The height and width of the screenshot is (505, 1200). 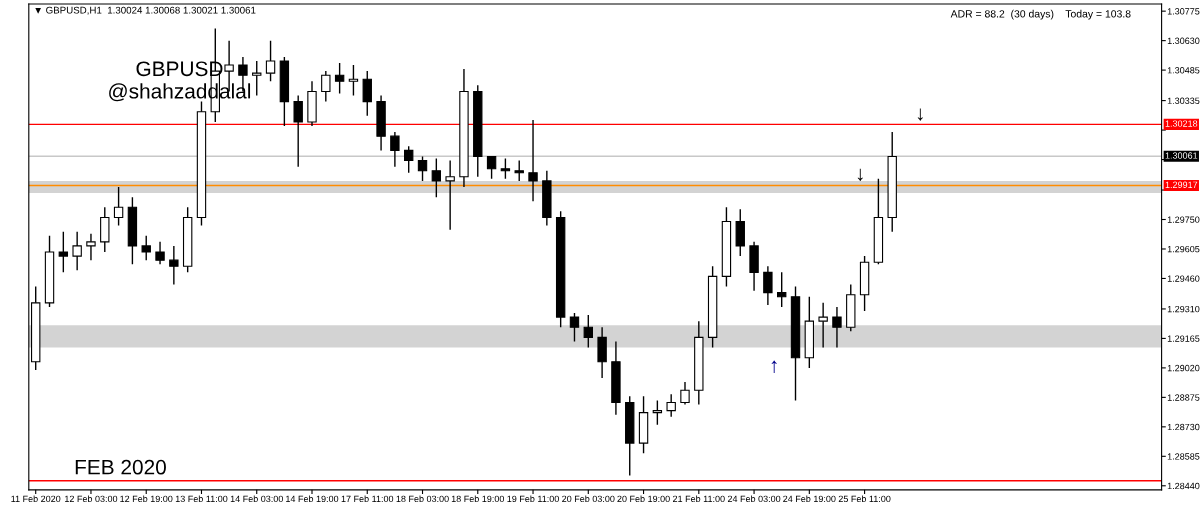 I want to click on x-tick-label: 14 Feb 03:00, so click(x=256, y=499).